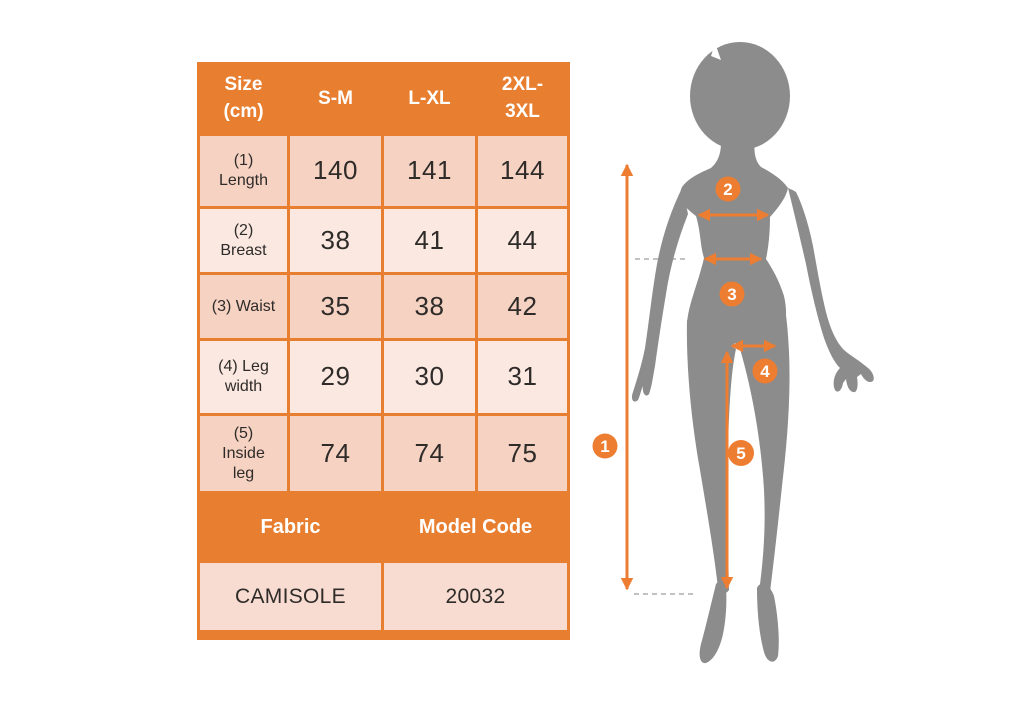  What do you see at coordinates (337, 172) in the screenshot?
I see `measurement-value: 140` at bounding box center [337, 172].